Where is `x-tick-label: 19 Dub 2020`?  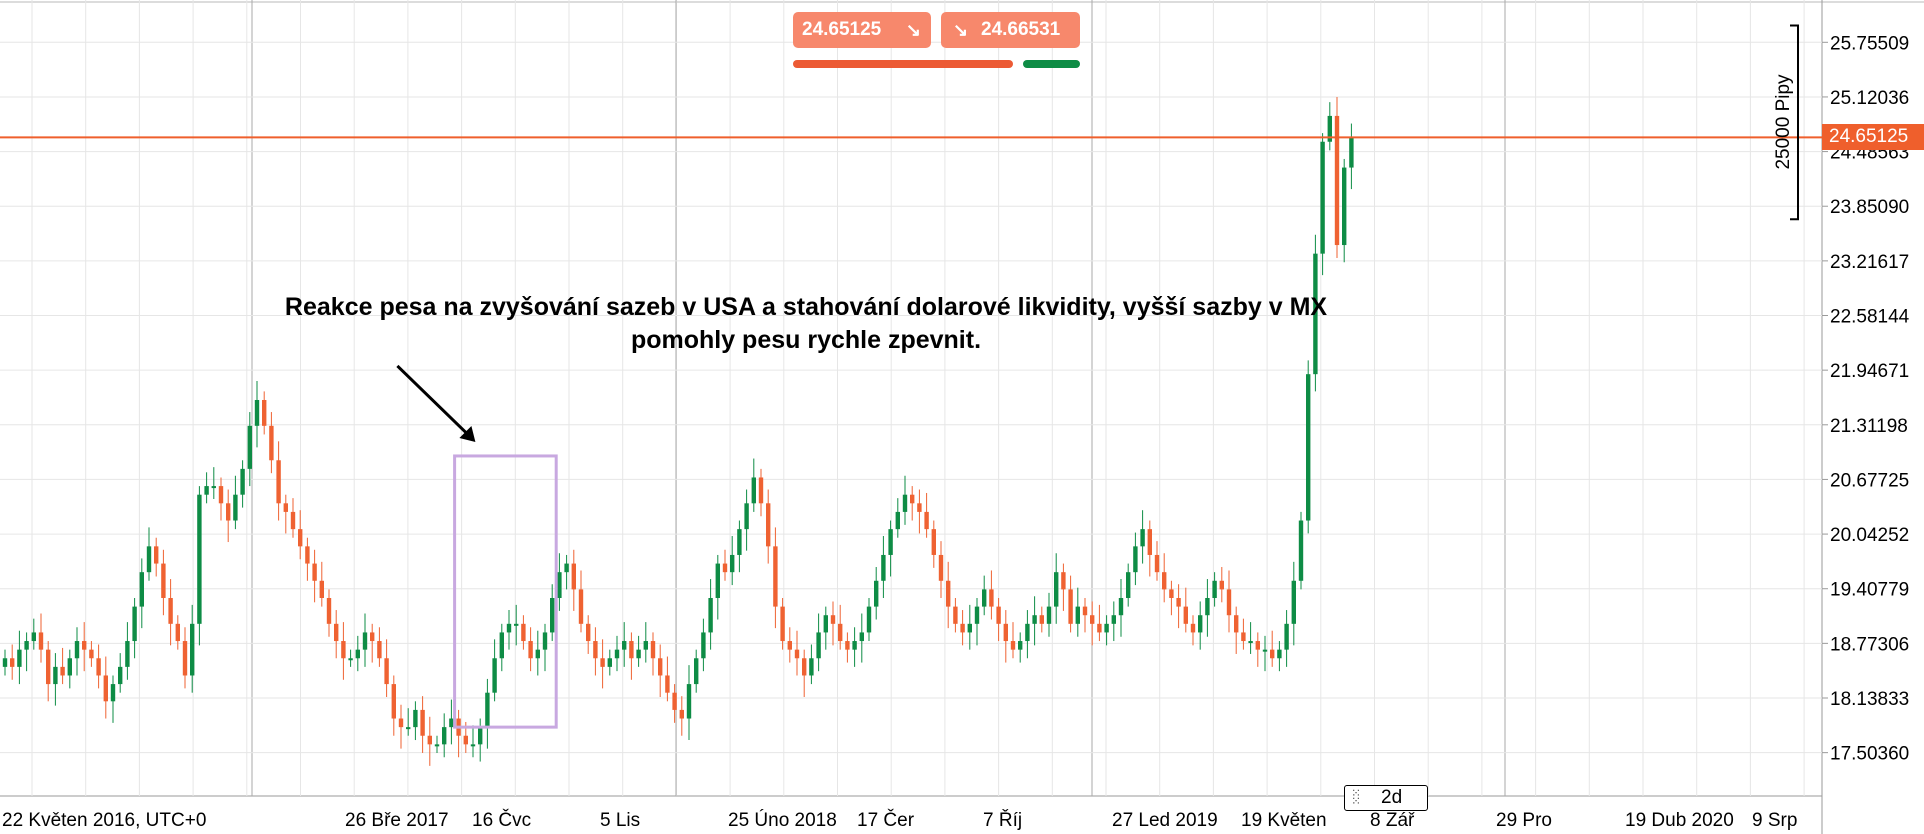
x-tick-label: 19 Dub 2020 is located at coordinates (1679, 820).